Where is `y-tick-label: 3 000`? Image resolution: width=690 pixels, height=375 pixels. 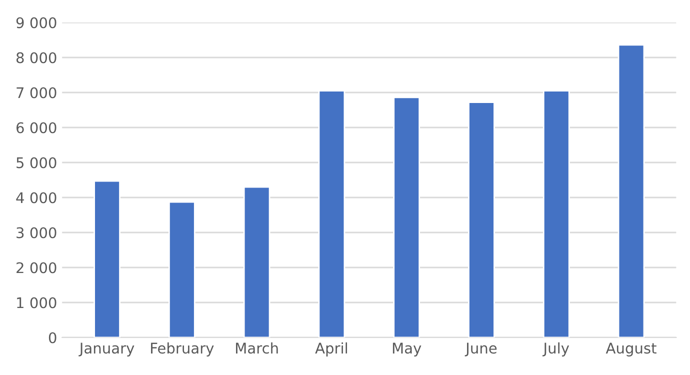 y-tick-label: 3 000 is located at coordinates (36, 232).